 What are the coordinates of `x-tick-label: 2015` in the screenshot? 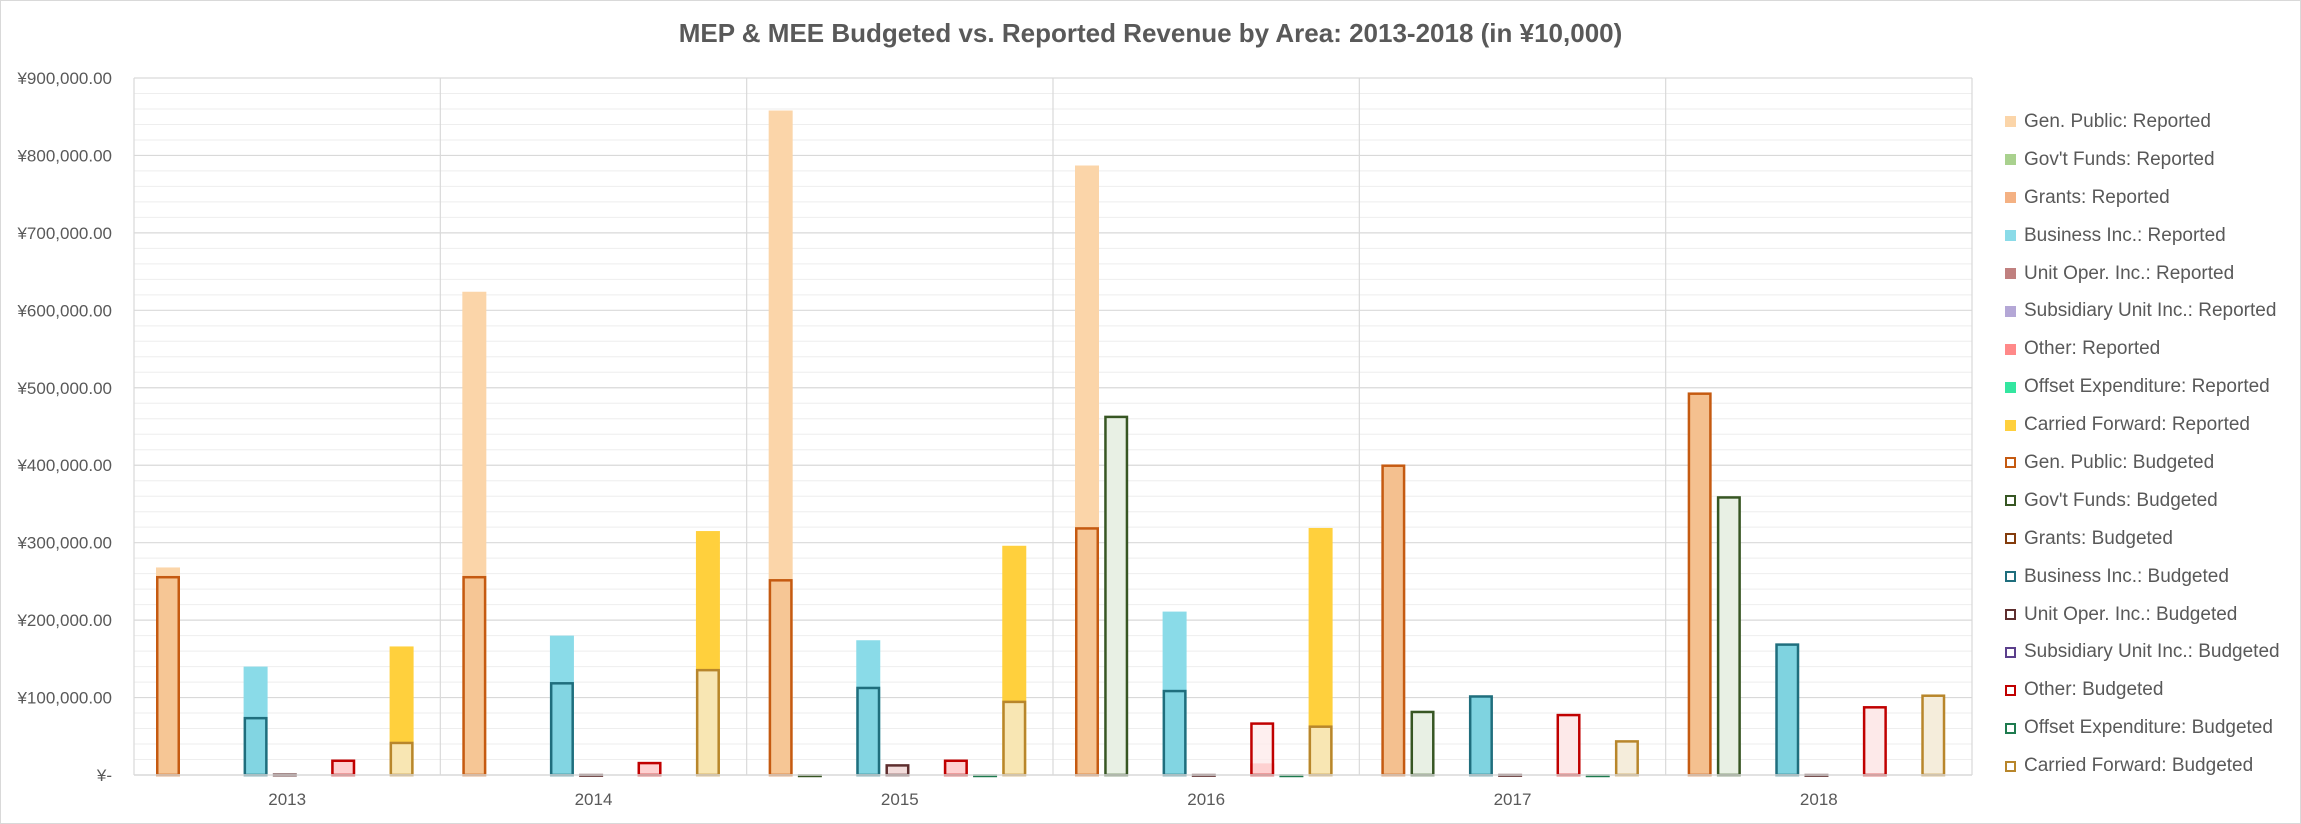 It's located at (900, 799).